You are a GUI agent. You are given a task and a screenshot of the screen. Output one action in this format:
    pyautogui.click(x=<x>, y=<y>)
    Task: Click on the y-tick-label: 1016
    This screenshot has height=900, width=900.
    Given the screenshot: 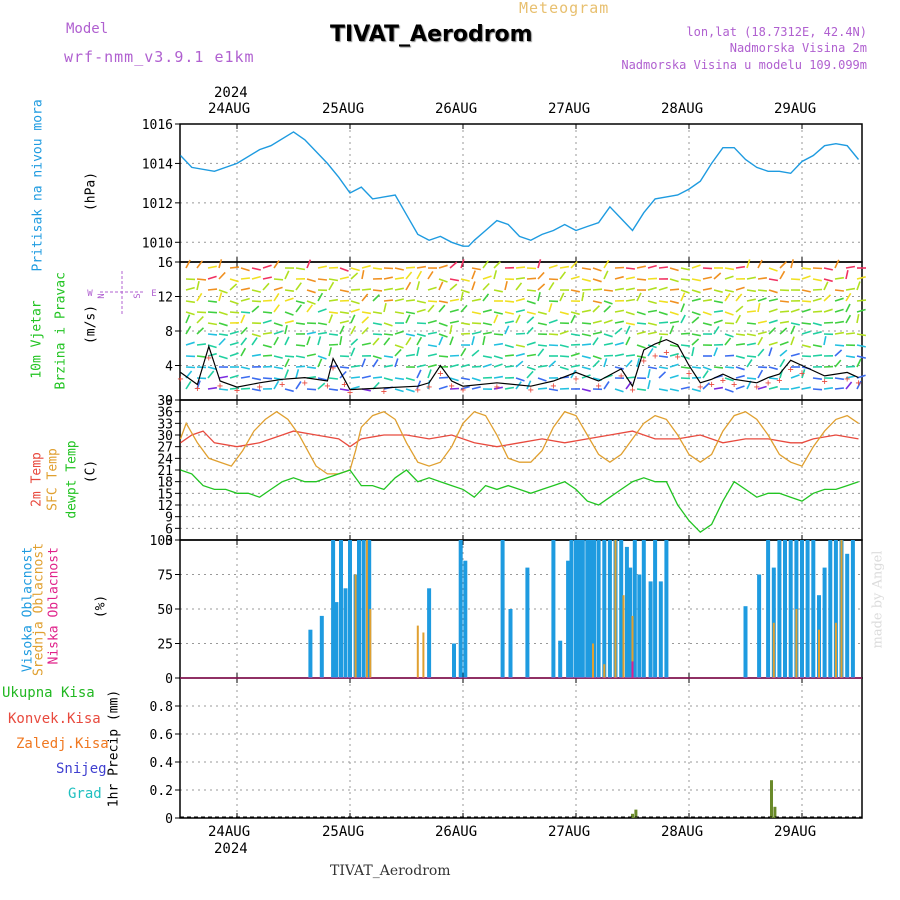 What is the action you would take?
    pyautogui.click(x=157, y=125)
    